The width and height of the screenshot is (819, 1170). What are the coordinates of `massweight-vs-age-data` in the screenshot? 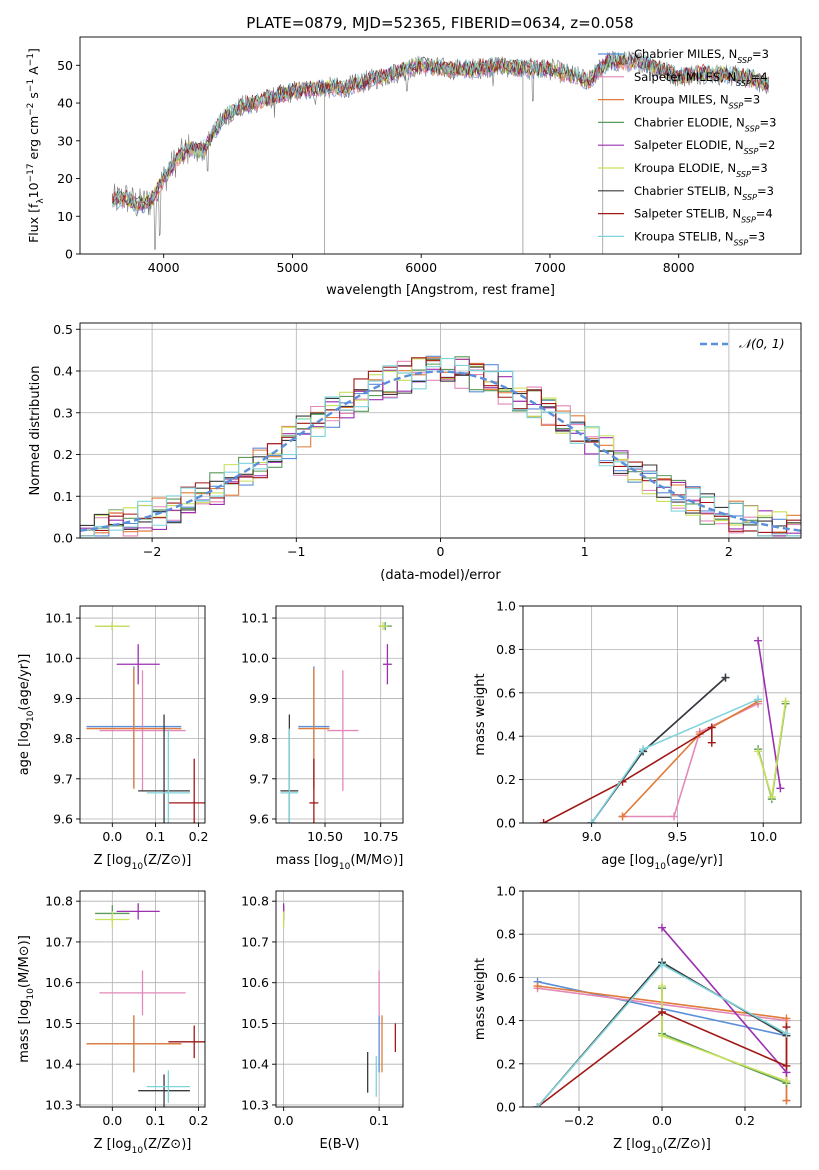 It's located at (664, 729).